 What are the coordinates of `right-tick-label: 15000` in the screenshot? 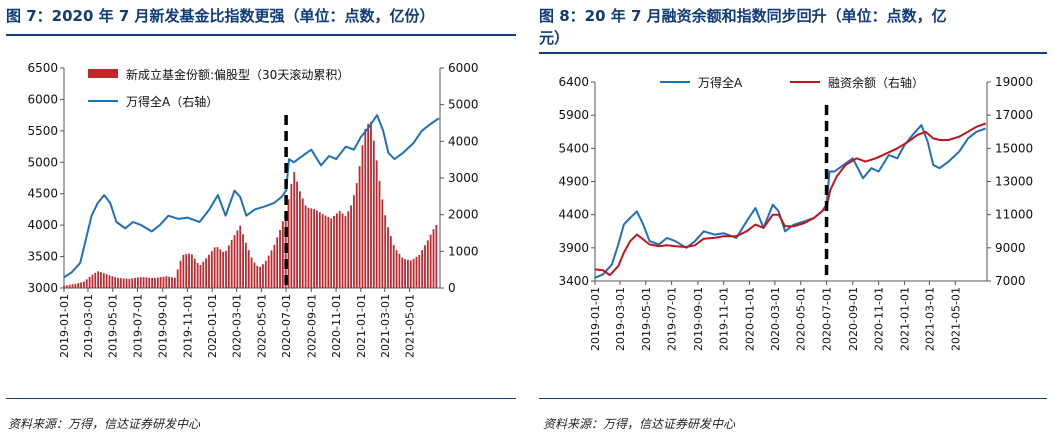 It's located at (1014, 148).